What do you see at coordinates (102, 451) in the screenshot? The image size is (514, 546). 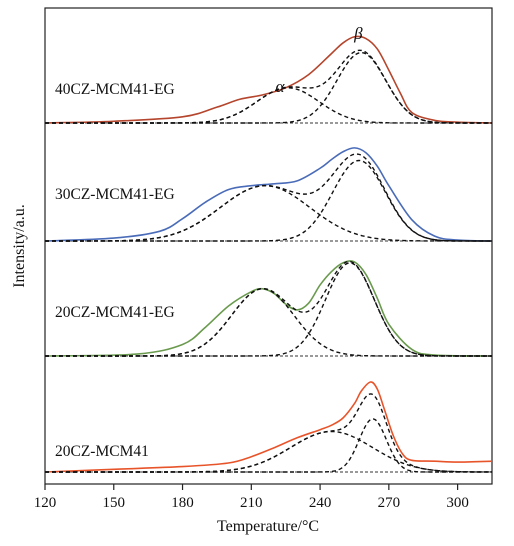 I see `sample-label: 20CZ-MCM41` at bounding box center [102, 451].